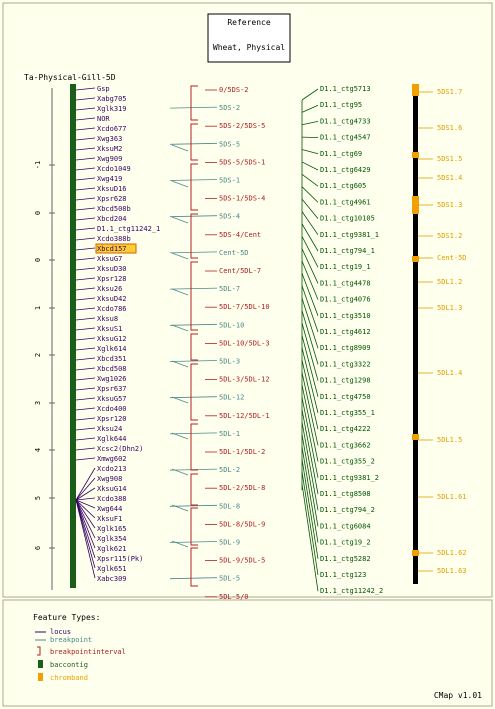 This screenshot has width=495, height=709. What do you see at coordinates (109, 509) in the screenshot?
I see `locus-label: Xwg644` at bounding box center [109, 509].